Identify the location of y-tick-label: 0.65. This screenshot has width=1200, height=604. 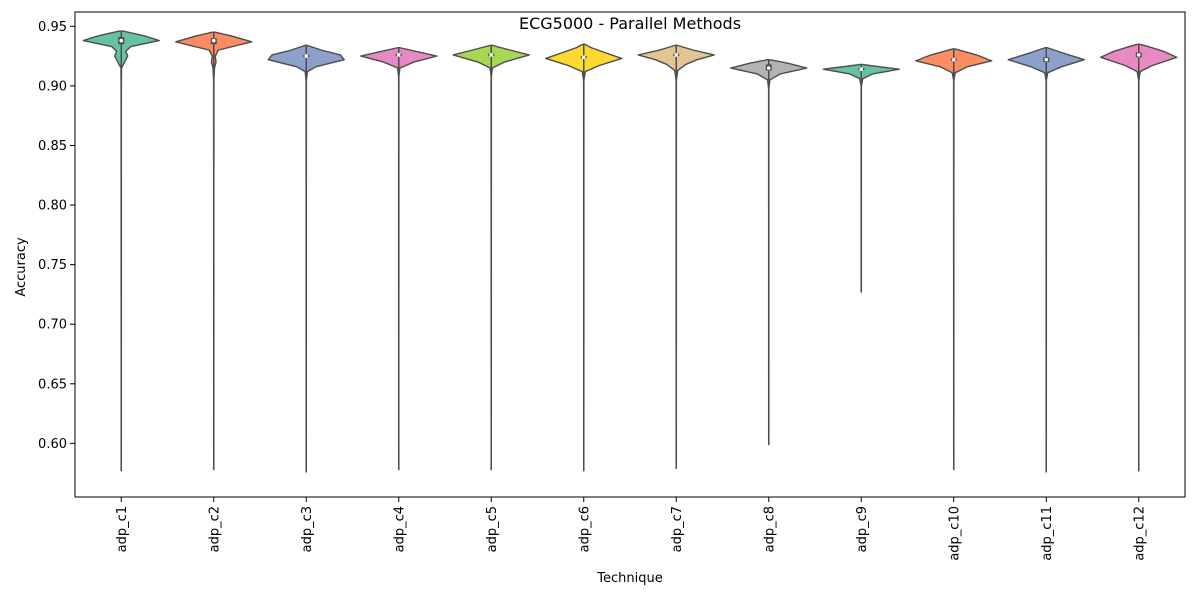
(52, 384).